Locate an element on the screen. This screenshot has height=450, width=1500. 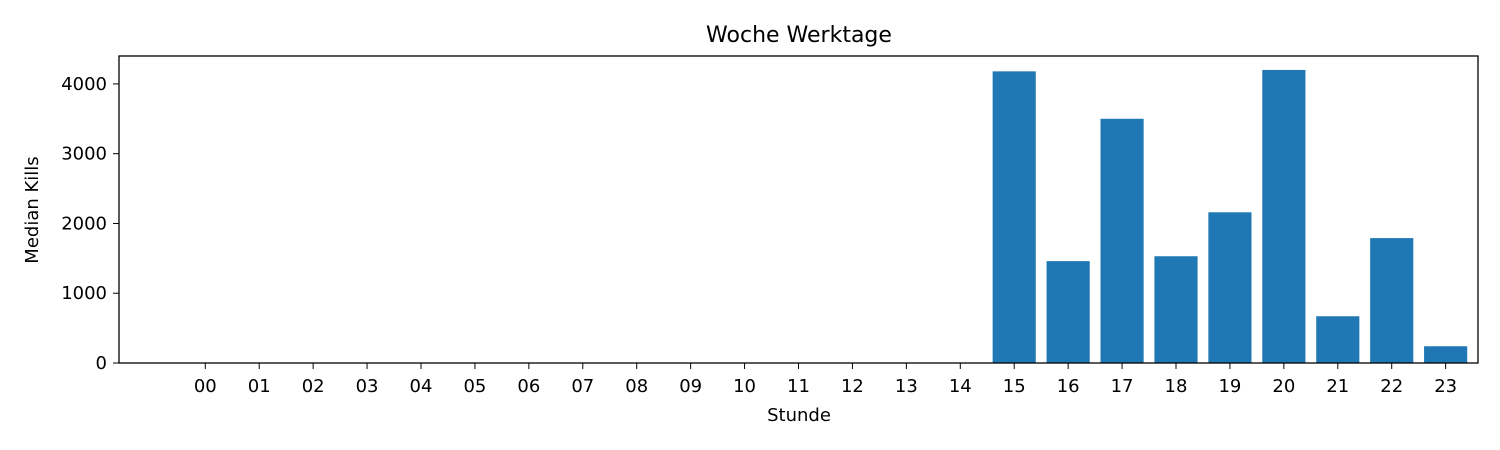
x-tick-label: 01 is located at coordinates (259, 386).